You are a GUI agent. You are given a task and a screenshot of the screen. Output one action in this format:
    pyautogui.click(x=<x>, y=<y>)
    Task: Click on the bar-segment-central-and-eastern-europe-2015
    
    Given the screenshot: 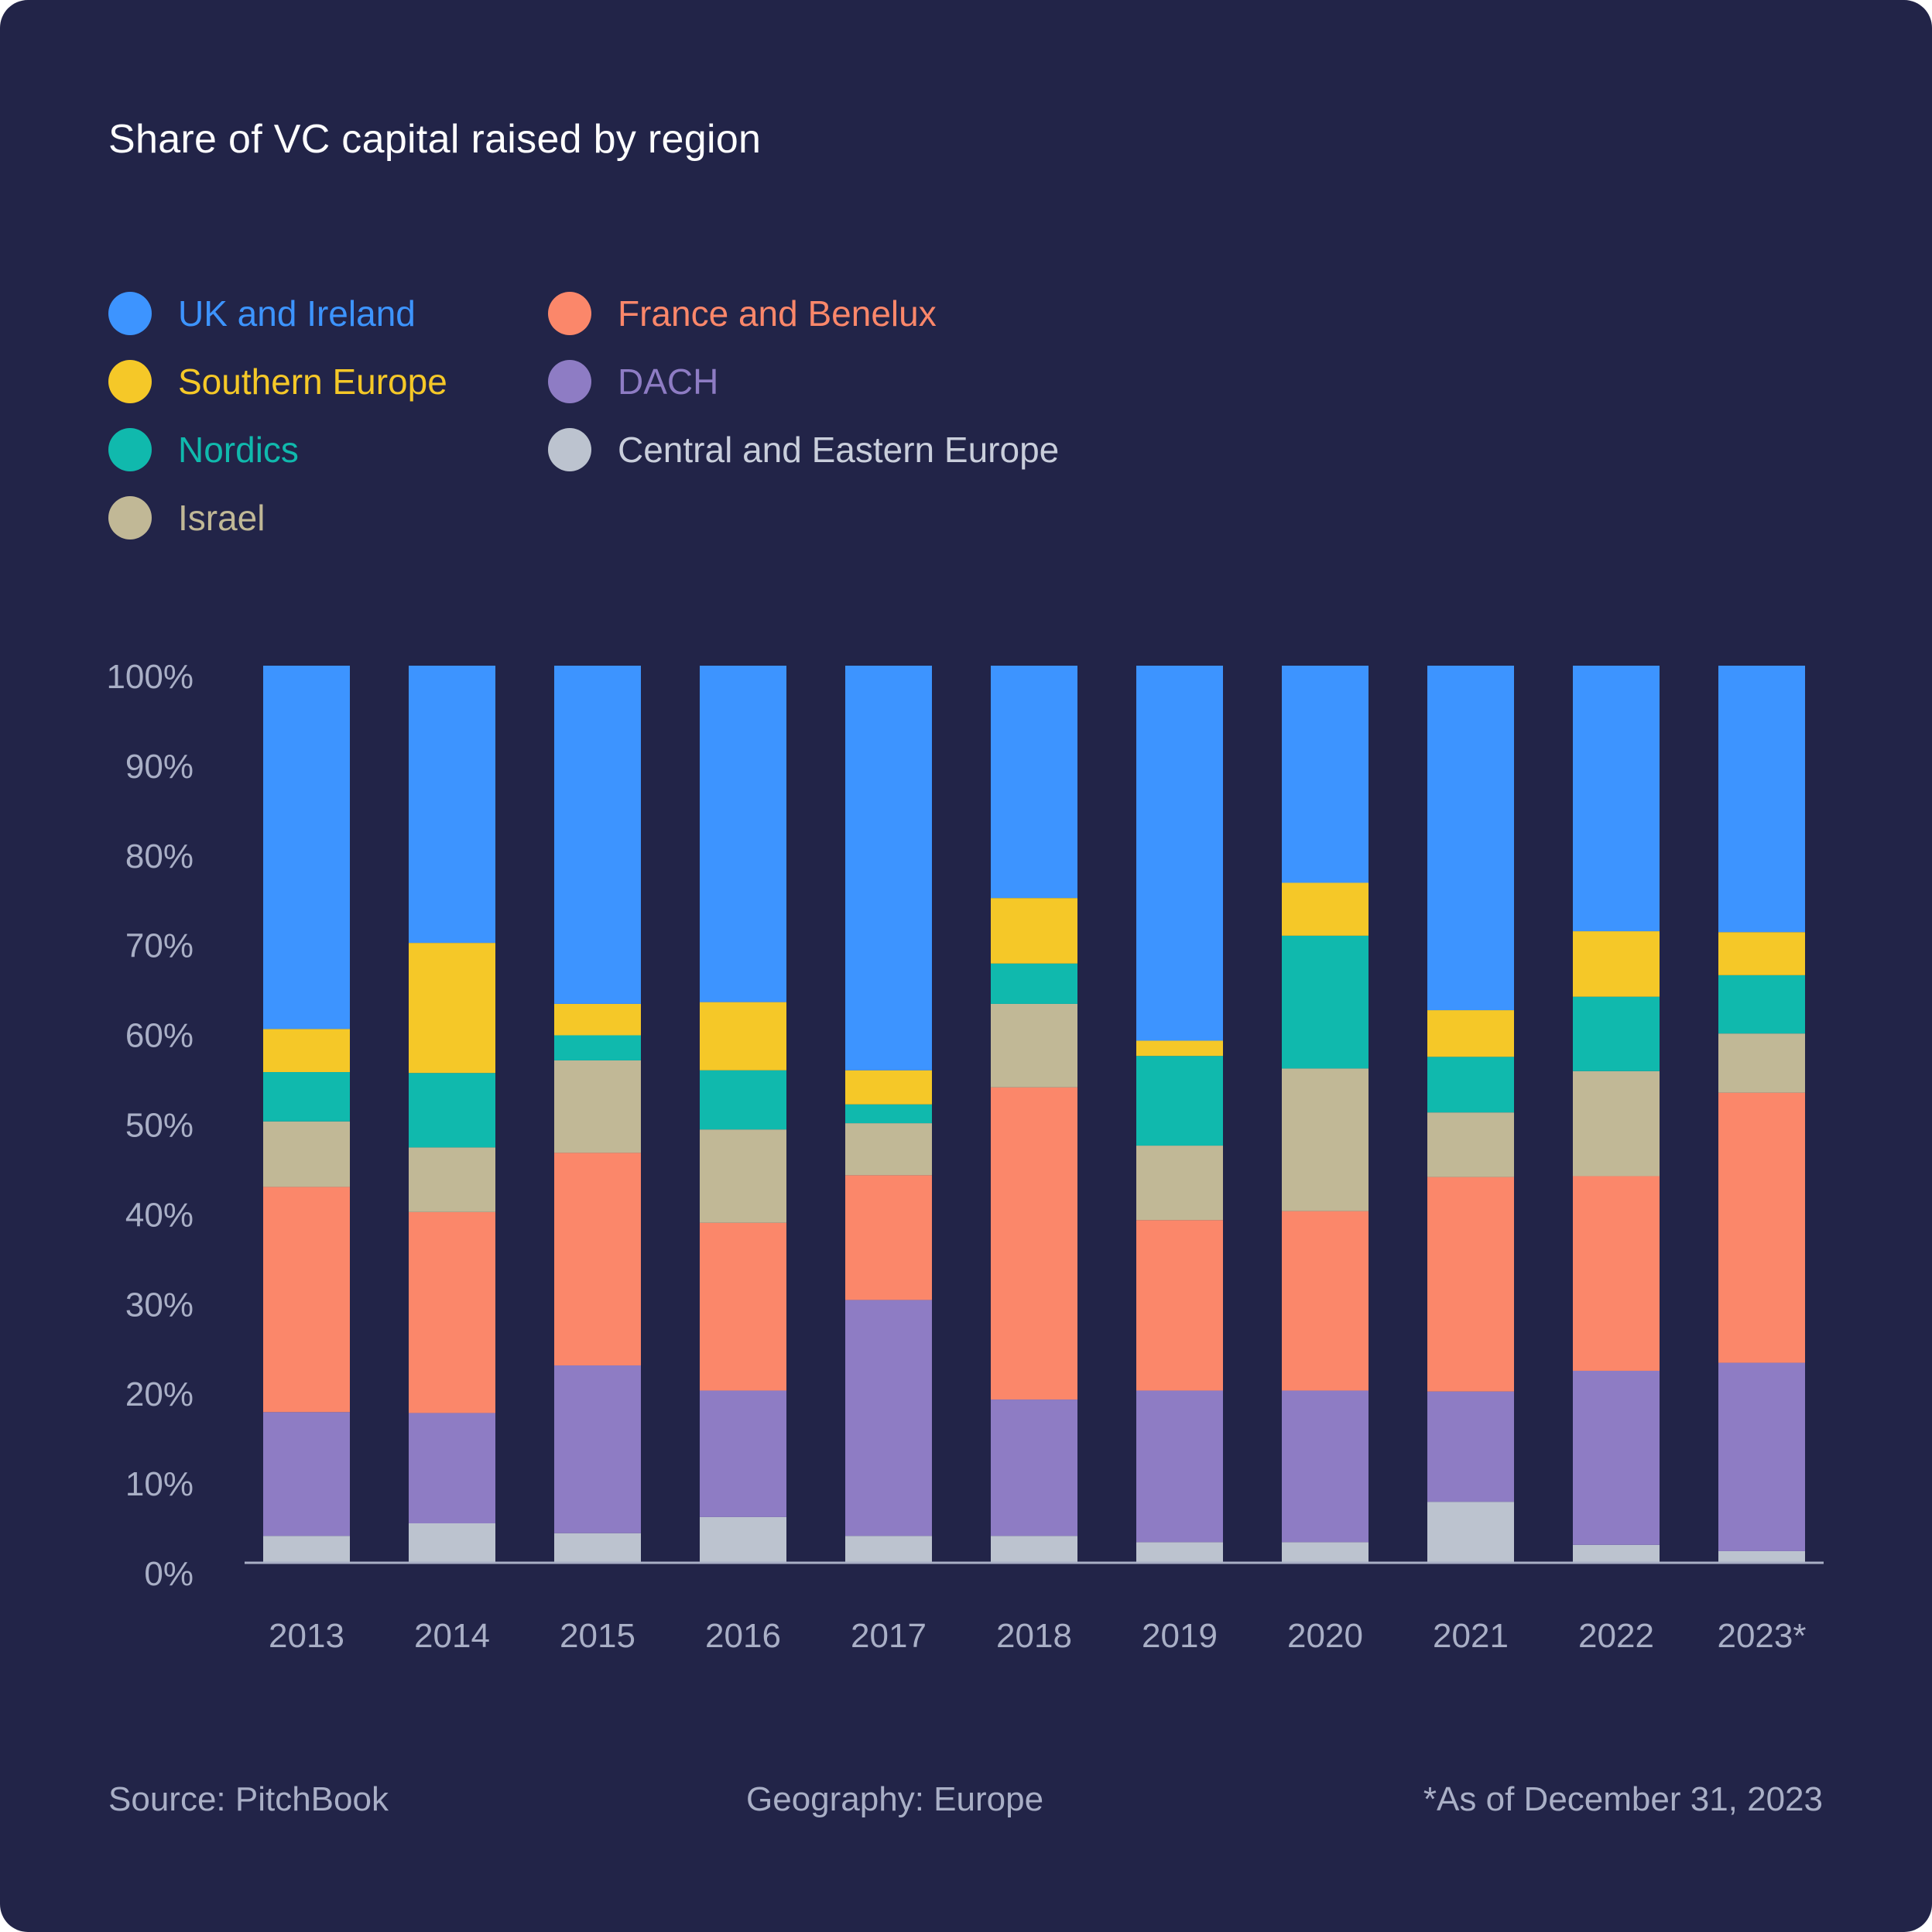 What is the action you would take?
    pyautogui.click(x=597, y=1548)
    